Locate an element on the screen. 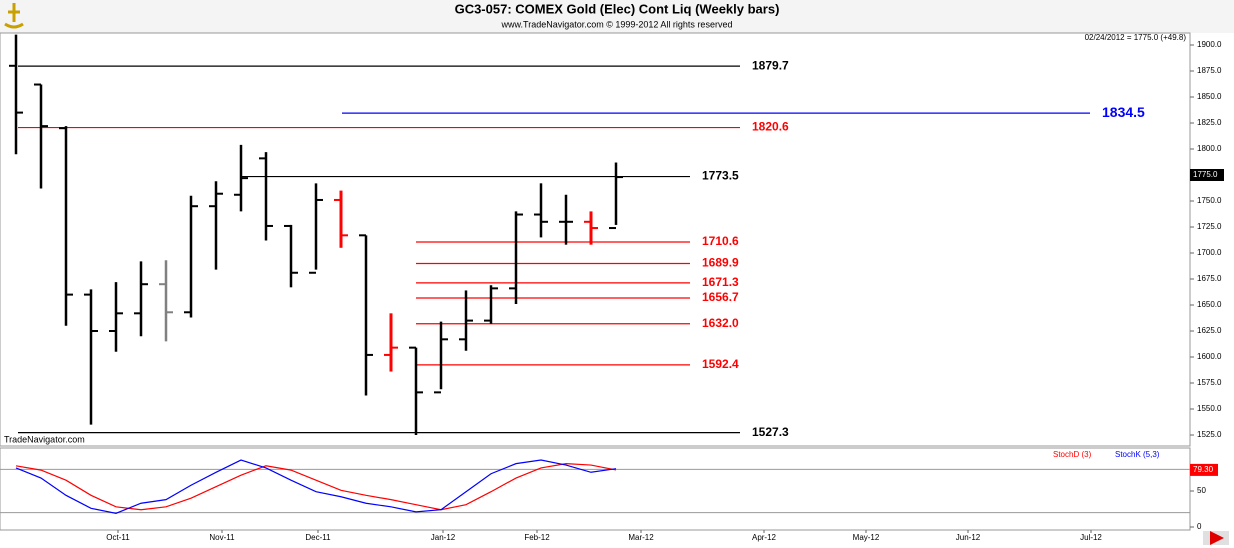  x-tick-label: Jun-12 is located at coordinates (968, 537).